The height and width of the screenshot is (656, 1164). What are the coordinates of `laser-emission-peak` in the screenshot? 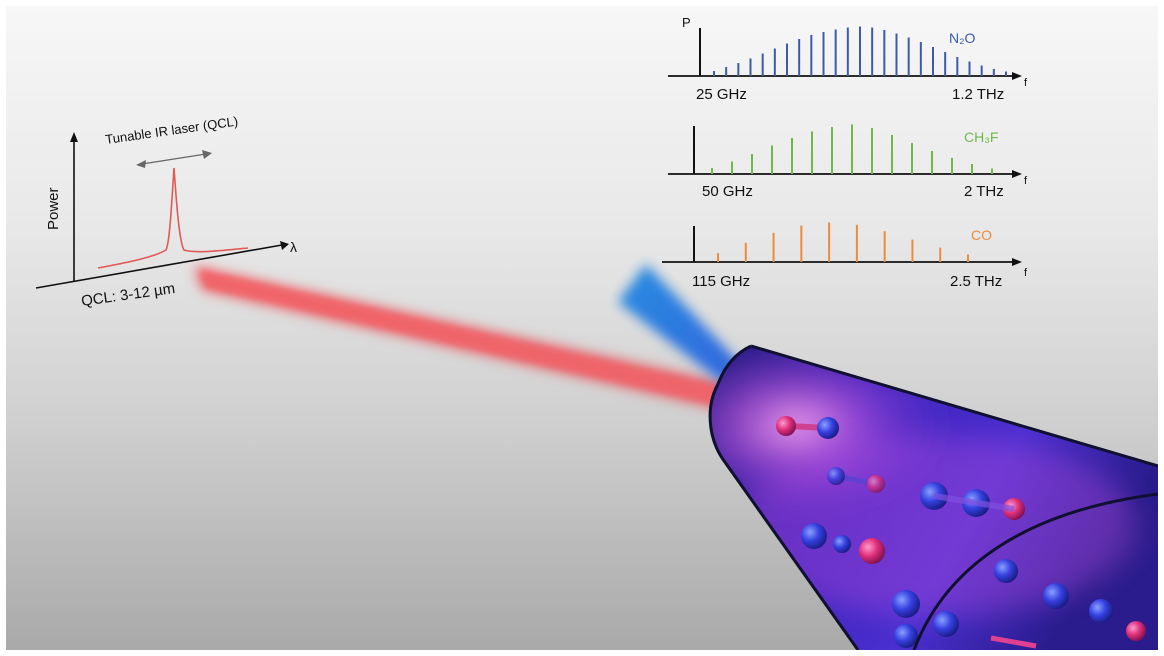 It's located at (173, 218).